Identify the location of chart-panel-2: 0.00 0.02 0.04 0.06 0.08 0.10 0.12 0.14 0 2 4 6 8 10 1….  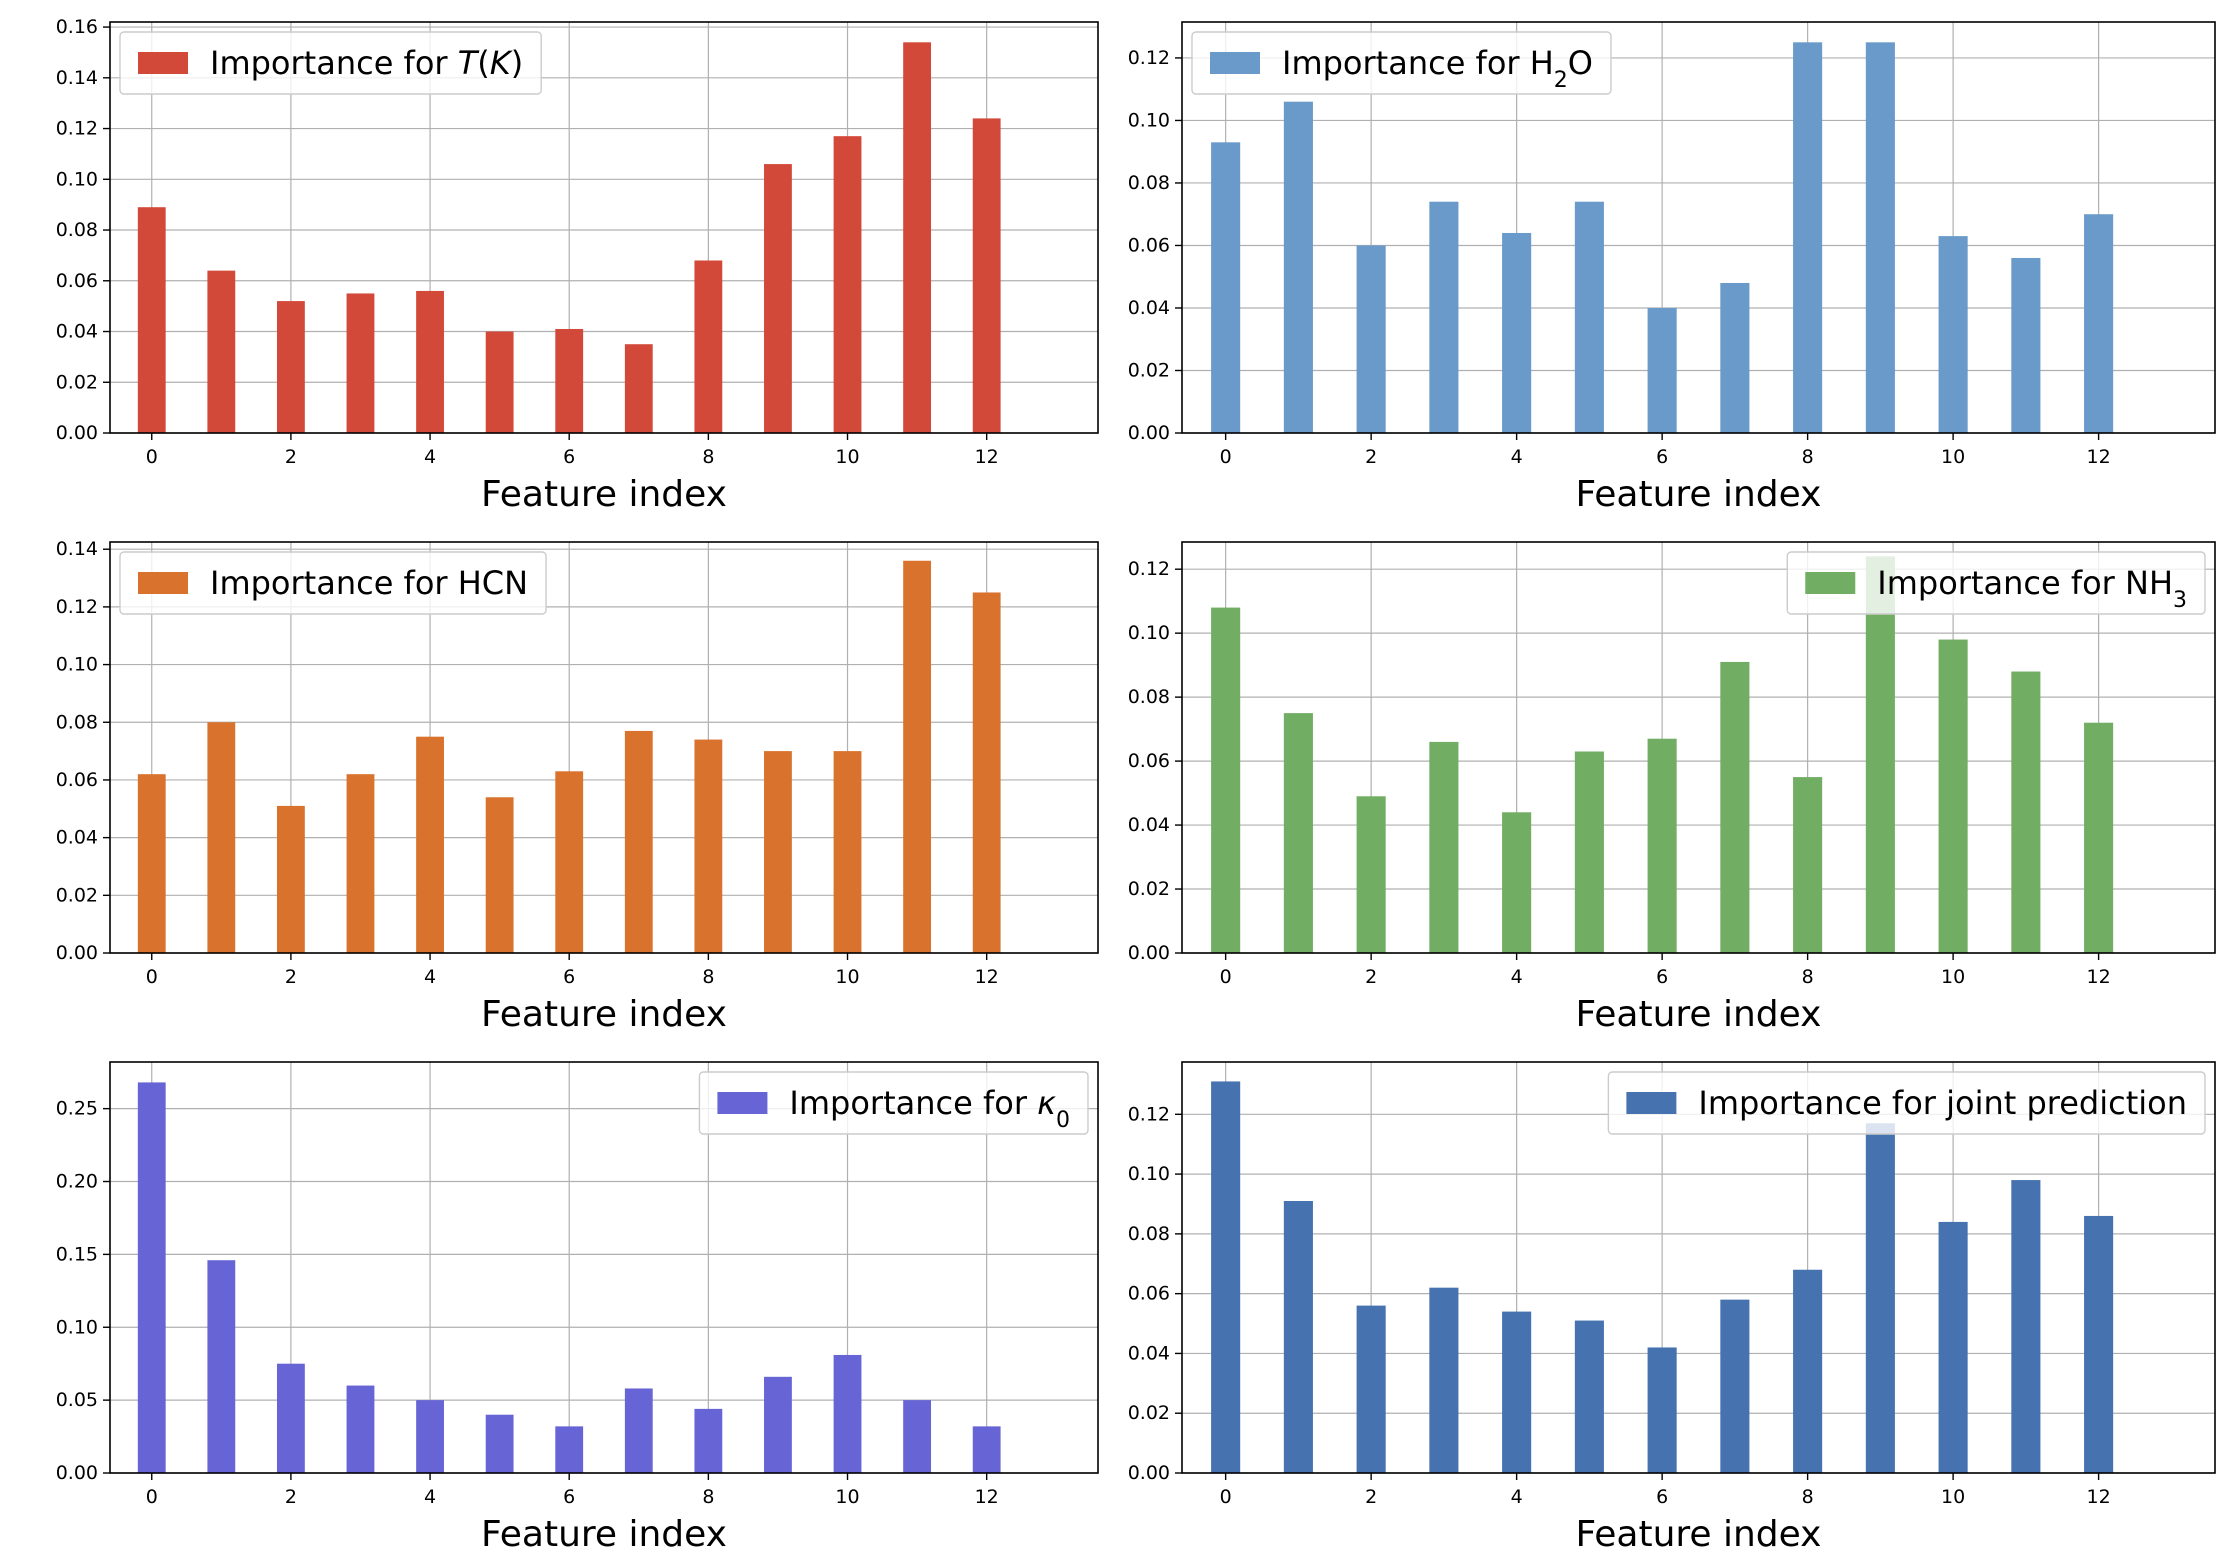
(577, 786).